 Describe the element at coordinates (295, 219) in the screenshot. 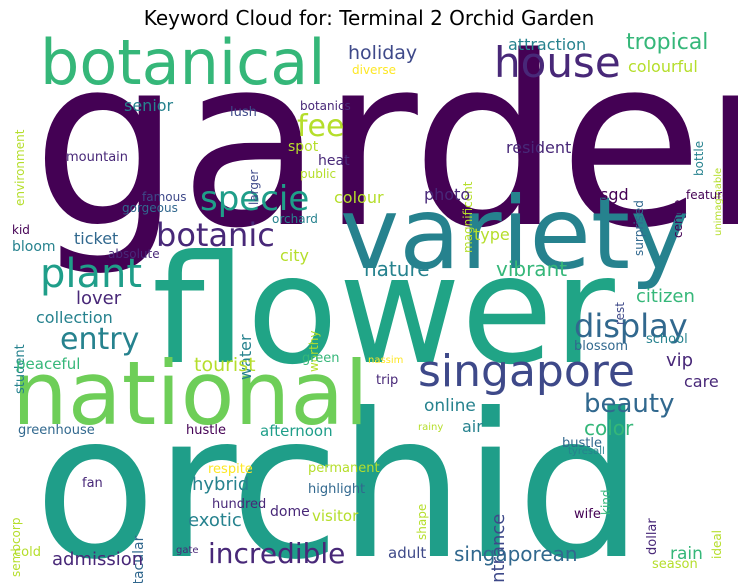

I see `word-orchard: orchard` at that location.